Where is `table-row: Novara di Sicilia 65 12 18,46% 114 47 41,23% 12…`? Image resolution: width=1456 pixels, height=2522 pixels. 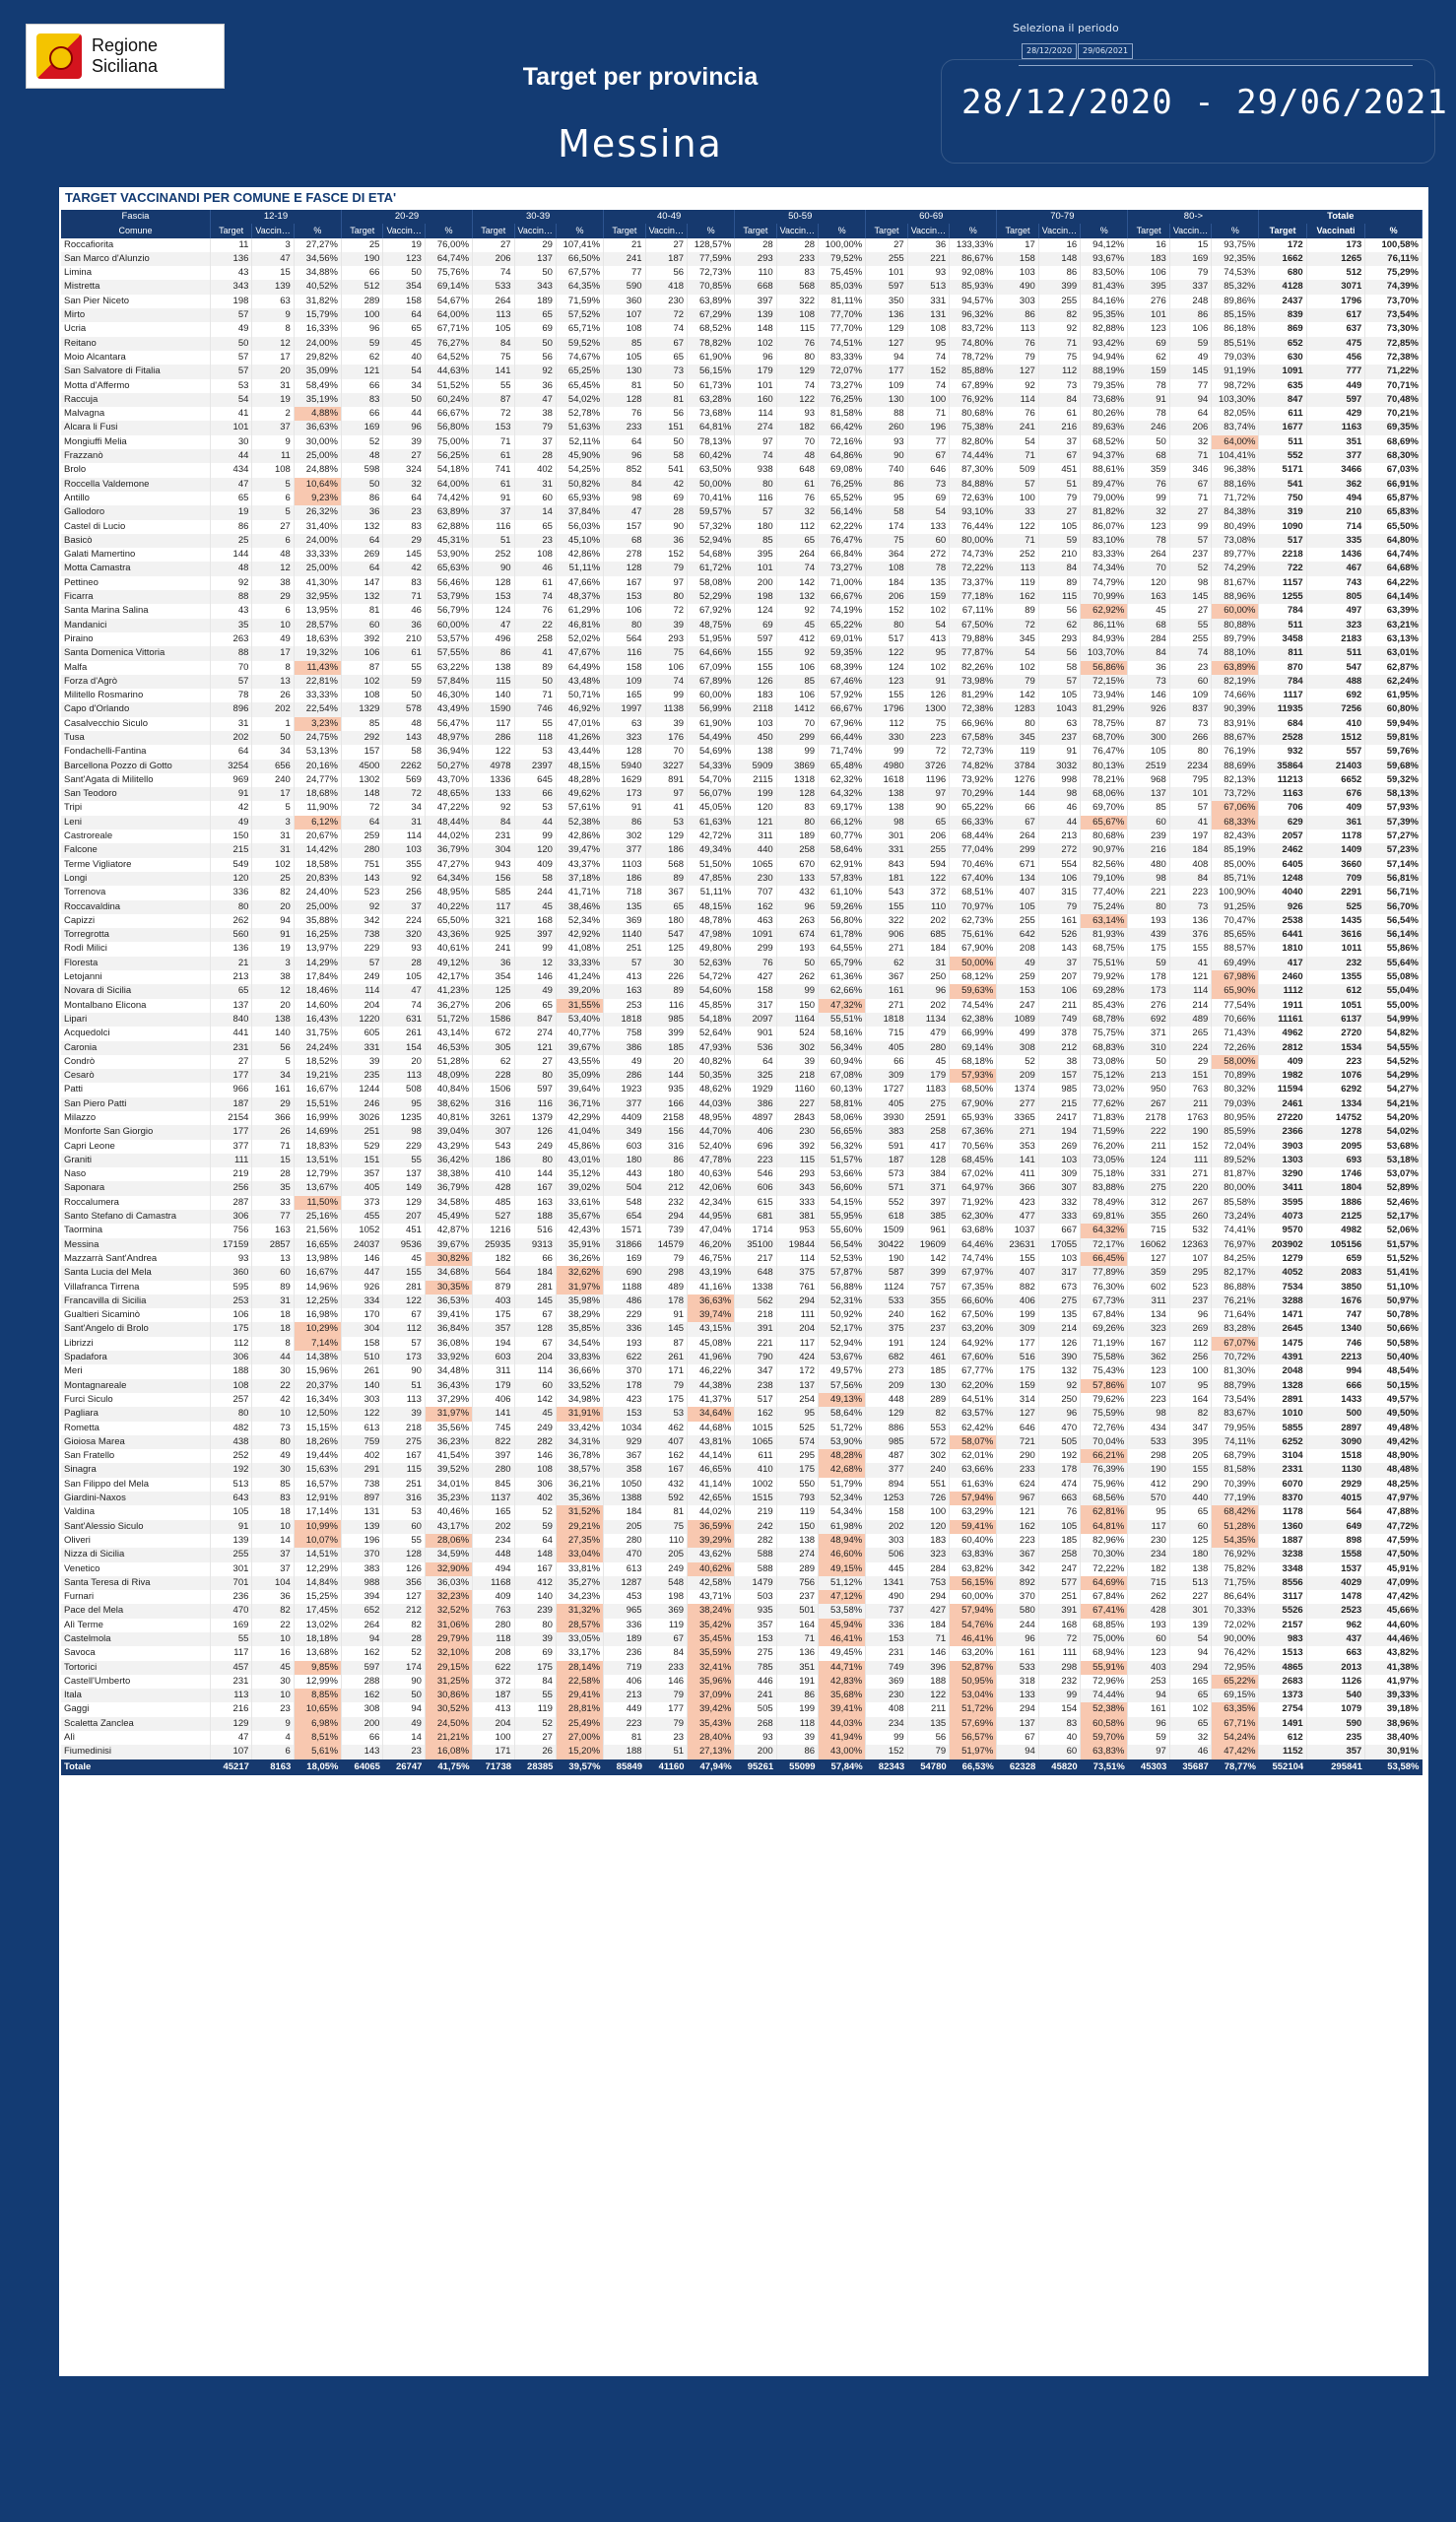 table-row: Novara di Sicilia 65 12 18,46% 114 47 41,23% 12… is located at coordinates (742, 991).